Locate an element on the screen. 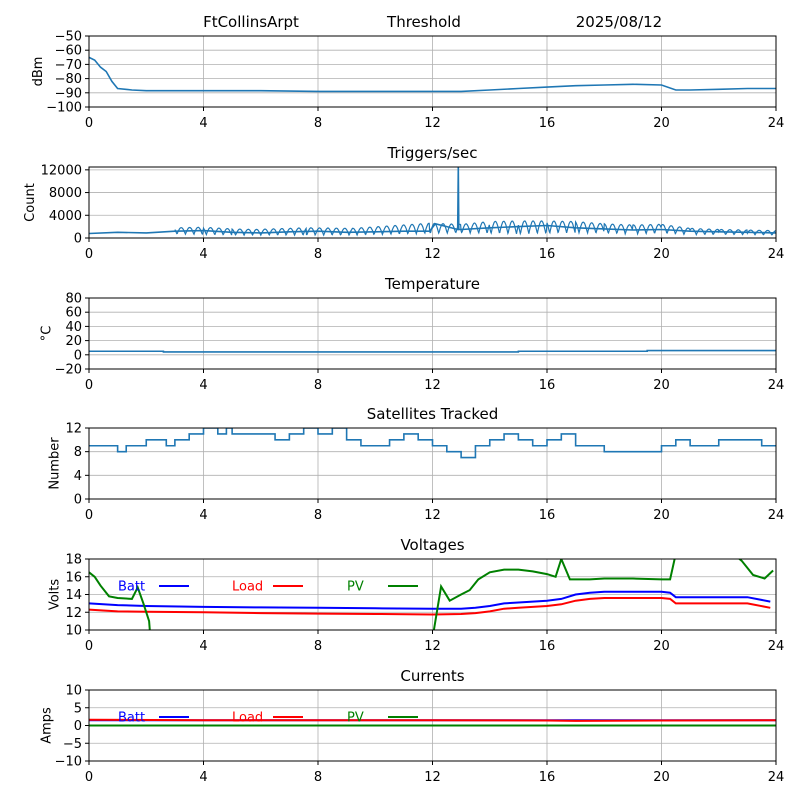 The image size is (800, 800). y-tick-label: 40 is located at coordinates (73, 327).